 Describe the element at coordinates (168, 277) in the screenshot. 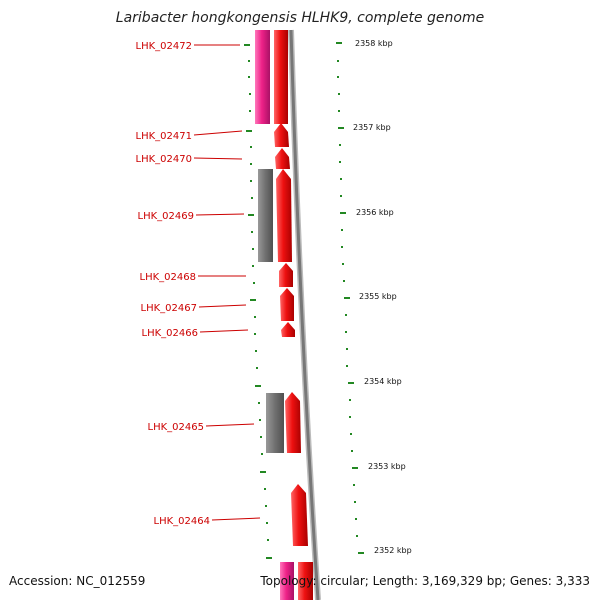

I see `gene-label: LHK_02468` at that location.